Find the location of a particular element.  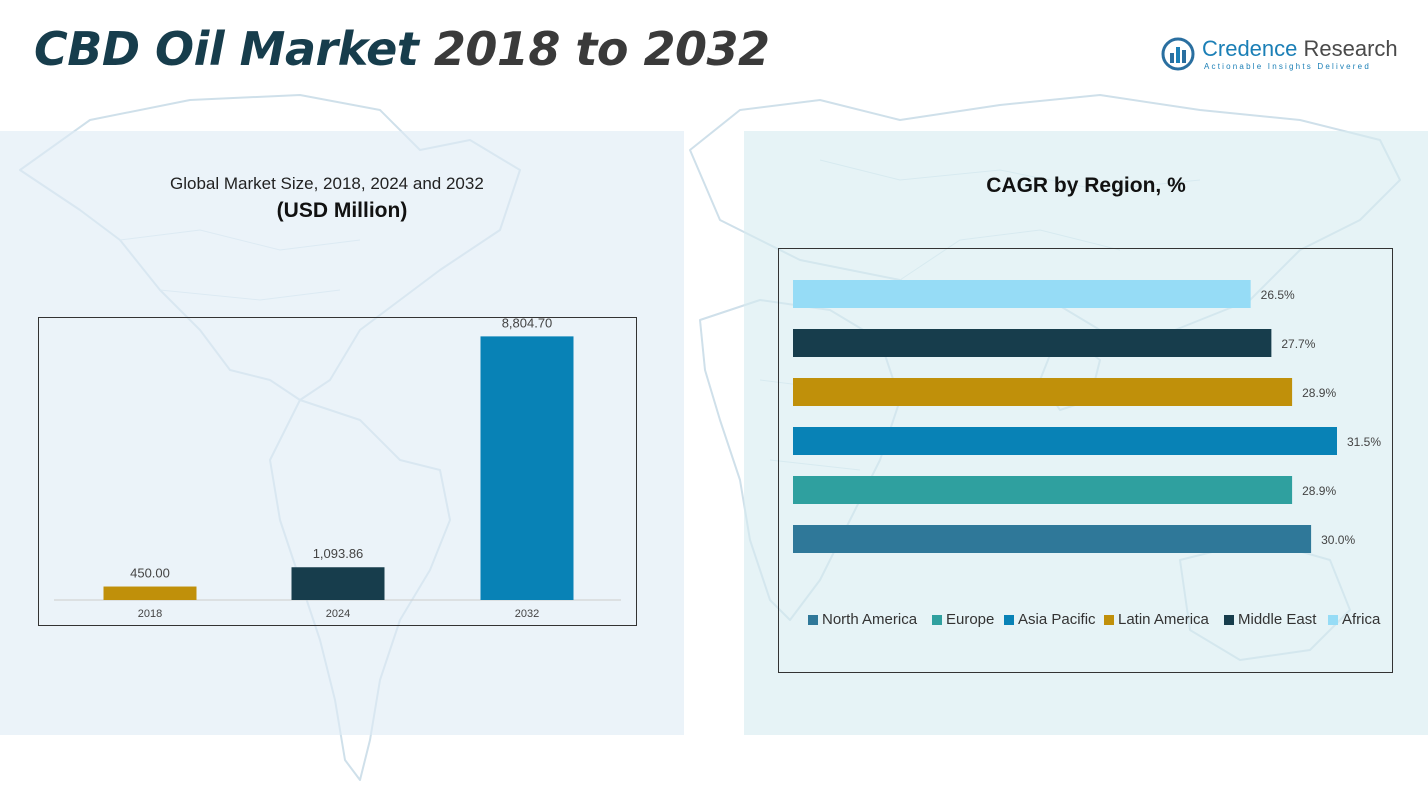

page-title-part-2: 2018 to 2032 is located at coordinates (601, 49).